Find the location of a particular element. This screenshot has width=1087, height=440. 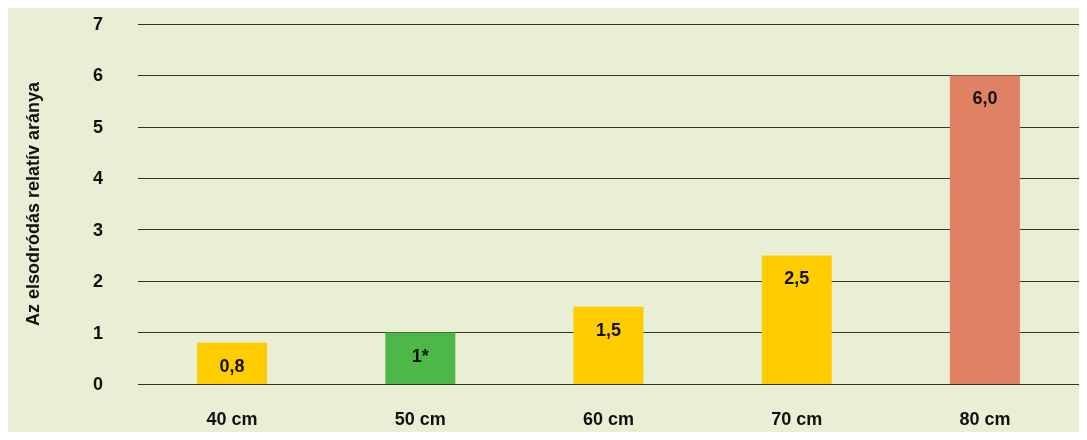

y-tick-label: 2 is located at coordinates (98, 281).